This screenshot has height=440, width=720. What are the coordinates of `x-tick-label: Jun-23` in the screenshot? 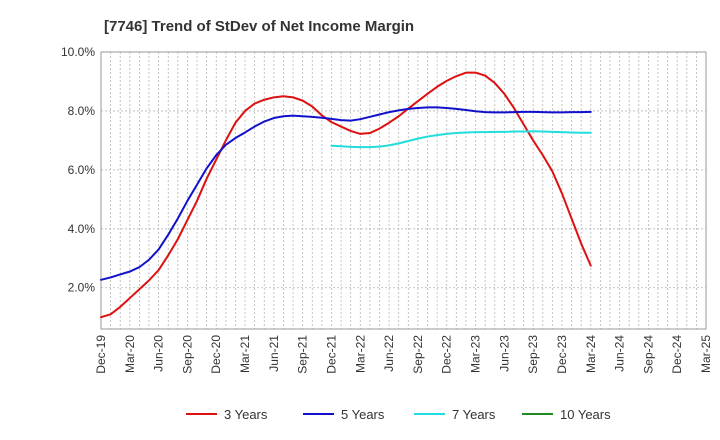 It's located at (504, 353).